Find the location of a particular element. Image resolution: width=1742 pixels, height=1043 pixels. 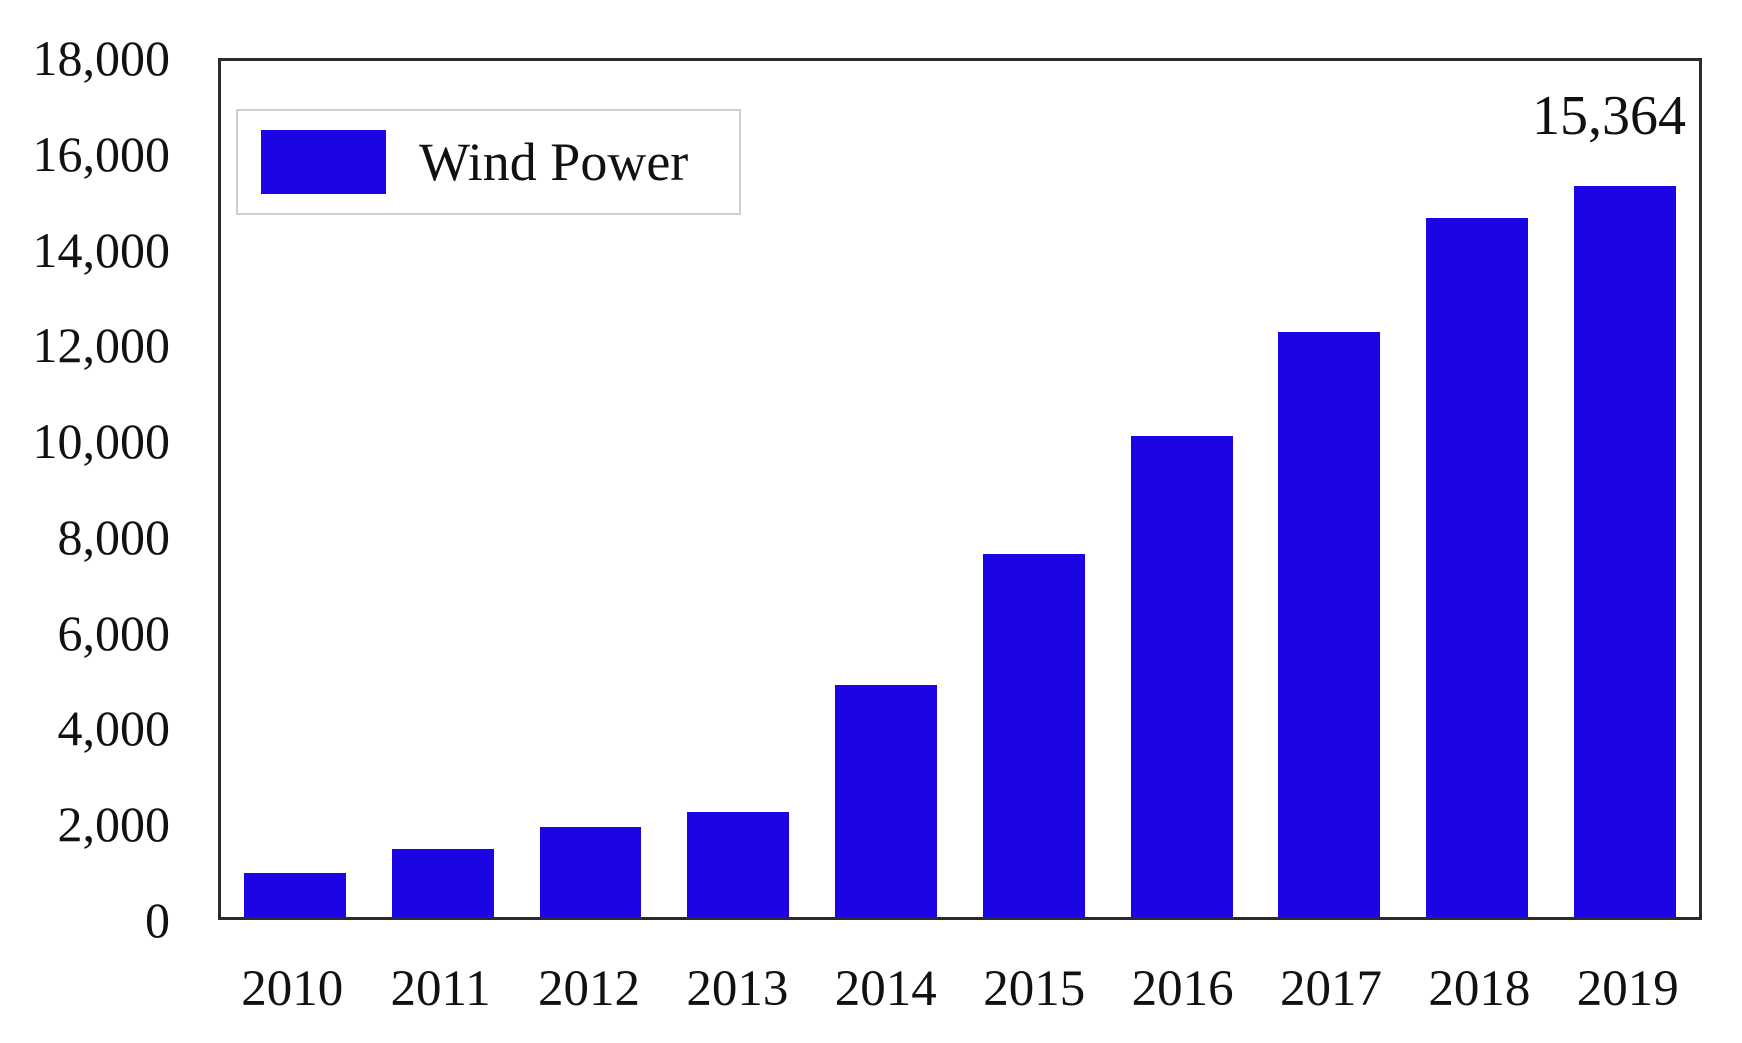

y-tick-label-4000: 4,000 is located at coordinates (114, 728).